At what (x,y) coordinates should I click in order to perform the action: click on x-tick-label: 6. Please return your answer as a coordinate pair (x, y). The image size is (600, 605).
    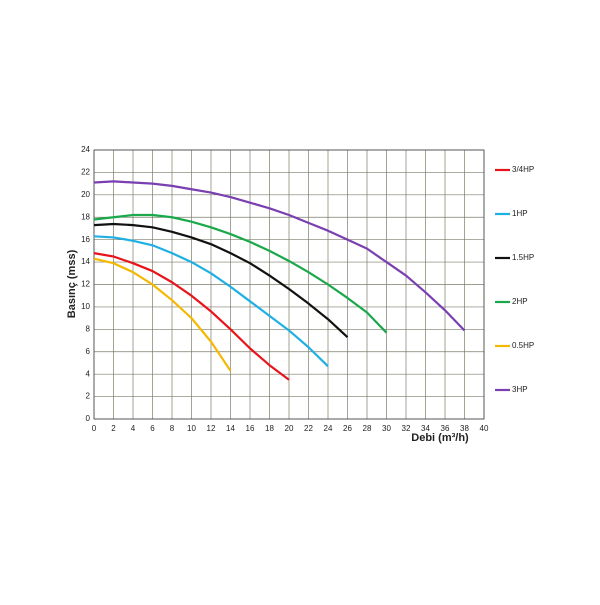
    Looking at the image, I should click on (152, 428).